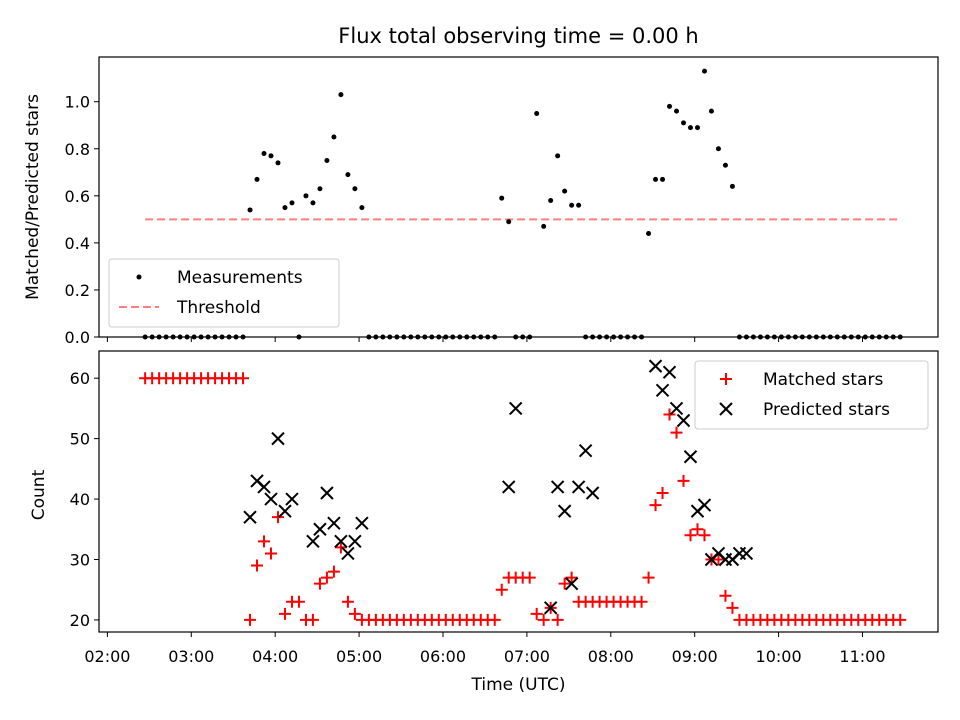 This screenshot has width=960, height=720. I want to click on x-tick-label: 05:00, so click(359, 656).